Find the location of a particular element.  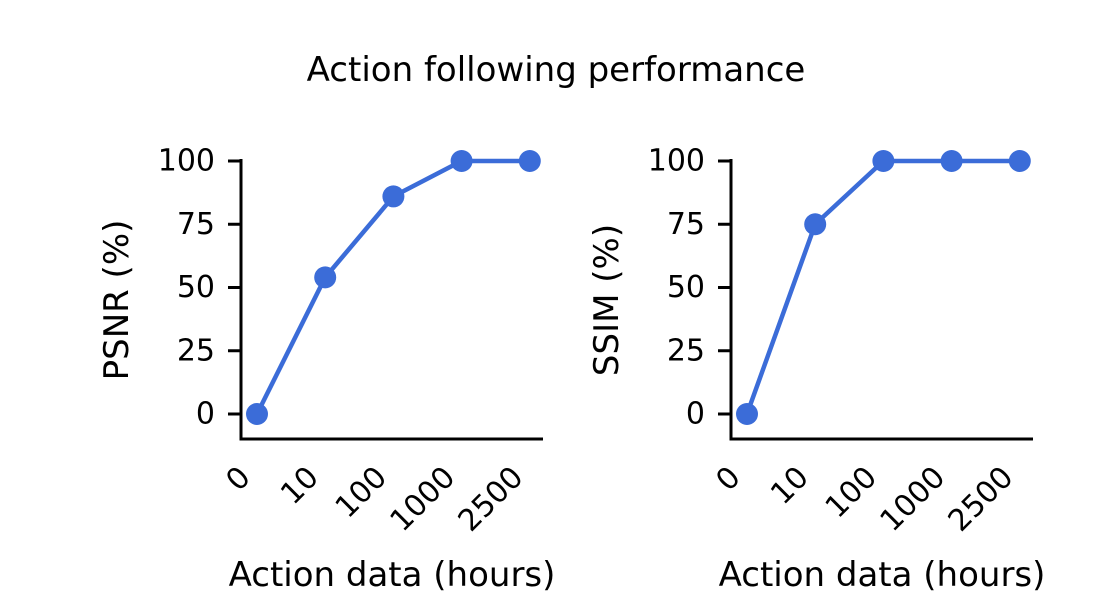

y-axis-label: SSIM (%) is located at coordinates (608, 300).